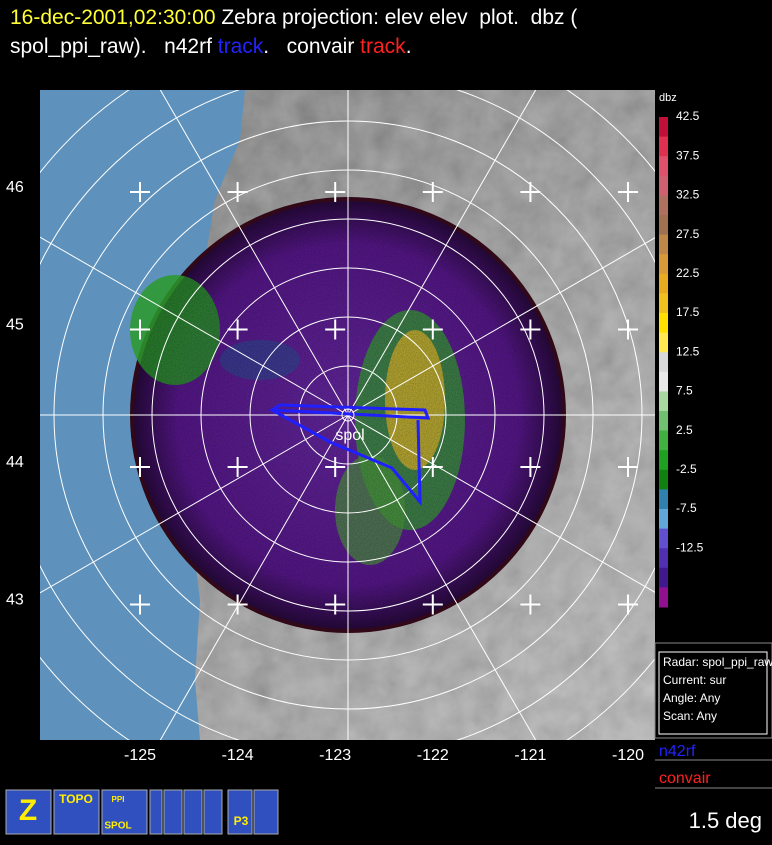 The height and width of the screenshot is (845, 772). Describe the element at coordinates (686, 469) in the screenshot. I see `colorbar-label: -2.5` at that location.